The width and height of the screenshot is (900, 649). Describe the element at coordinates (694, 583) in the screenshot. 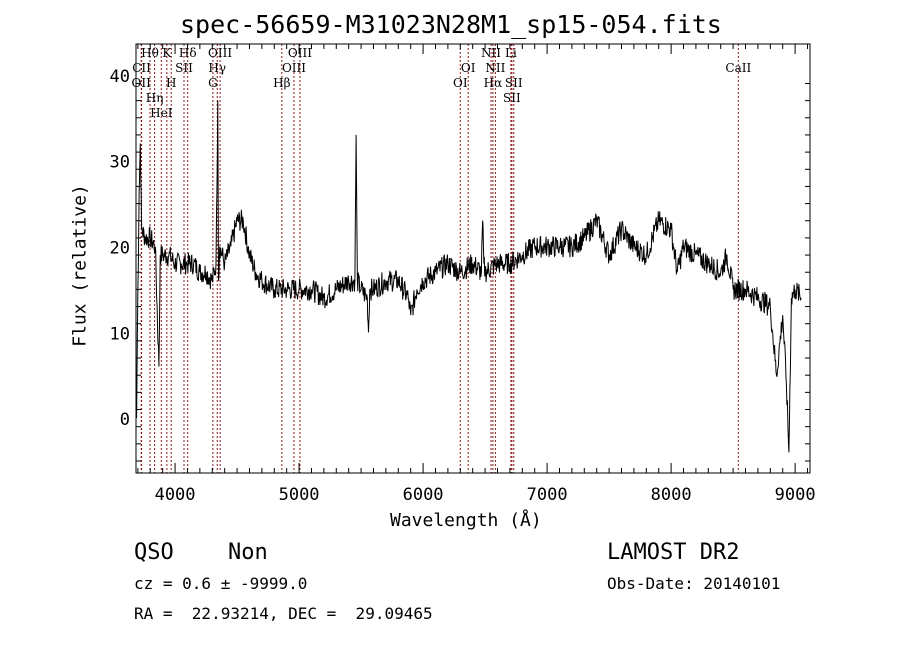

I see `obs-date-label: Obs-Date: 20140101` at that location.